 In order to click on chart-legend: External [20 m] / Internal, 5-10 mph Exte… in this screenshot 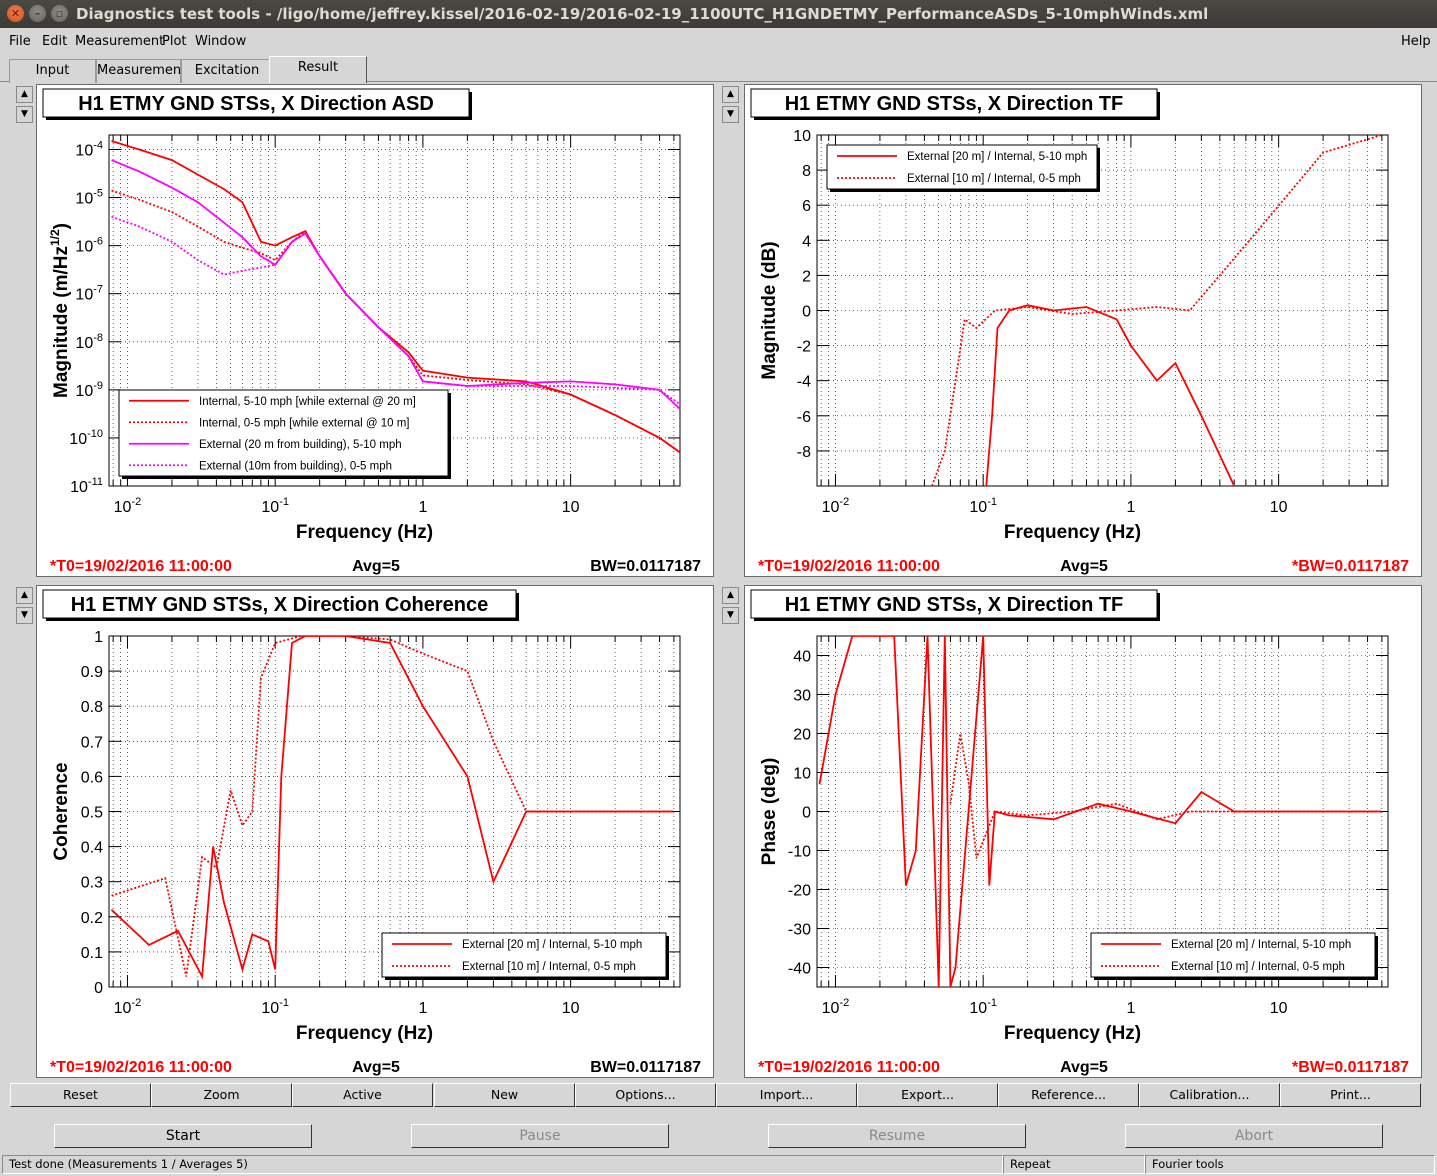, I will do `click(1234, 956)`.